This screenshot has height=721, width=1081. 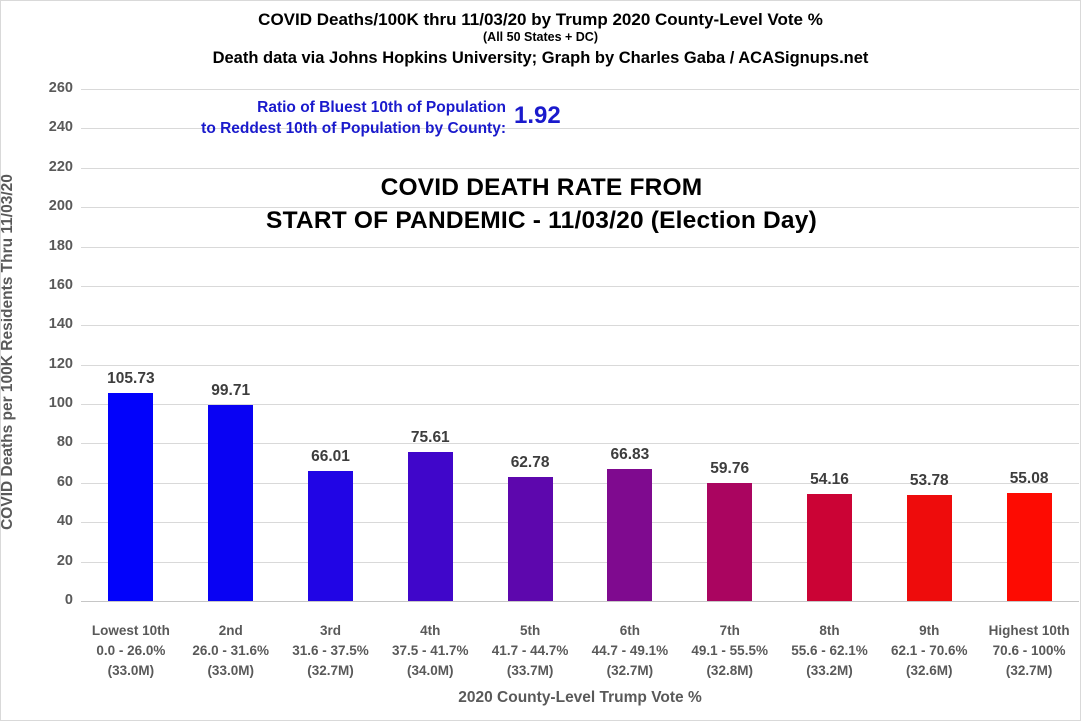 What do you see at coordinates (60, 245) in the screenshot?
I see `y-tick-label: 180` at bounding box center [60, 245].